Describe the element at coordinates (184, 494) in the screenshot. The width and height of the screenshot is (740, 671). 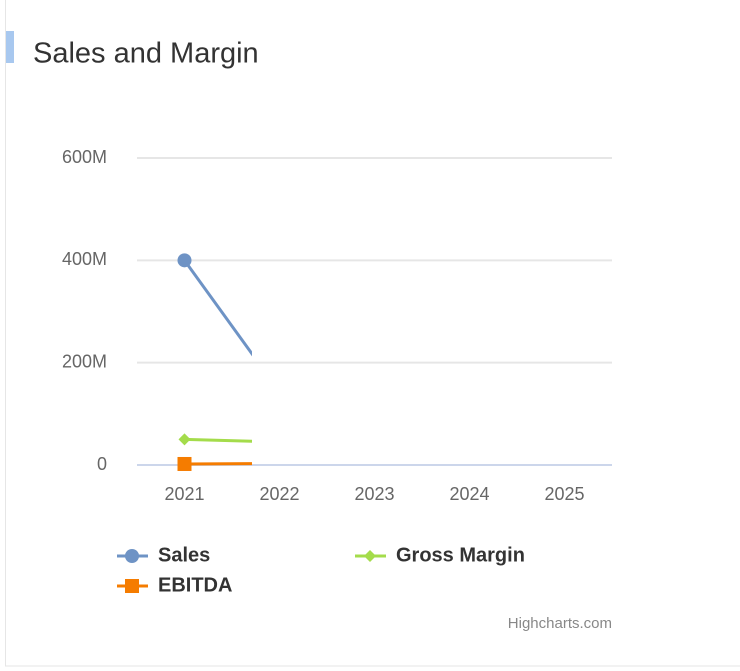
I see `x-tick-label: 2021` at that location.